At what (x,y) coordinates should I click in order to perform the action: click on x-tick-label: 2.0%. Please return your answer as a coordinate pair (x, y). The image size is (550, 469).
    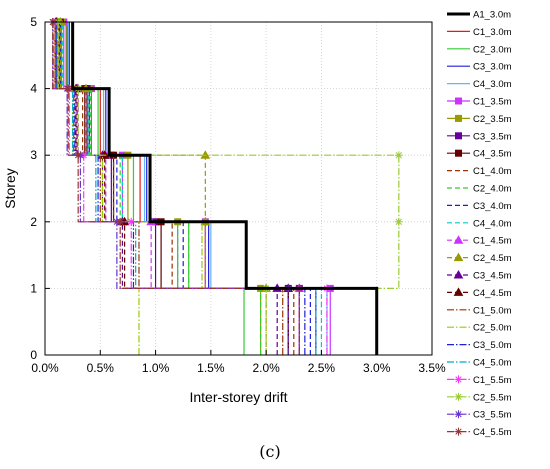
    Looking at the image, I should click on (266, 368).